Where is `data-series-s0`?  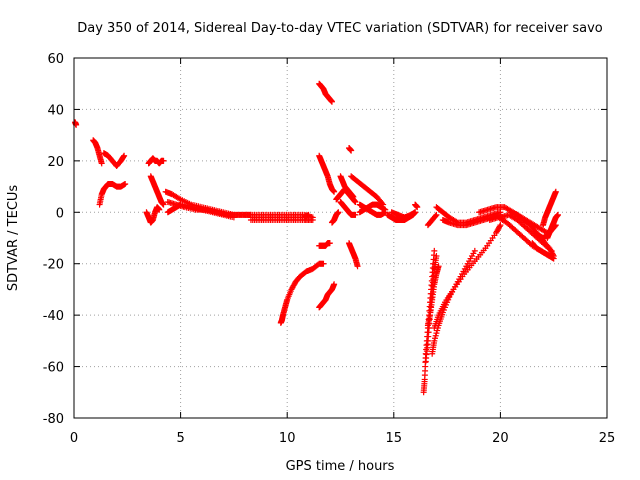
data-series-s0 is located at coordinates (76, 123).